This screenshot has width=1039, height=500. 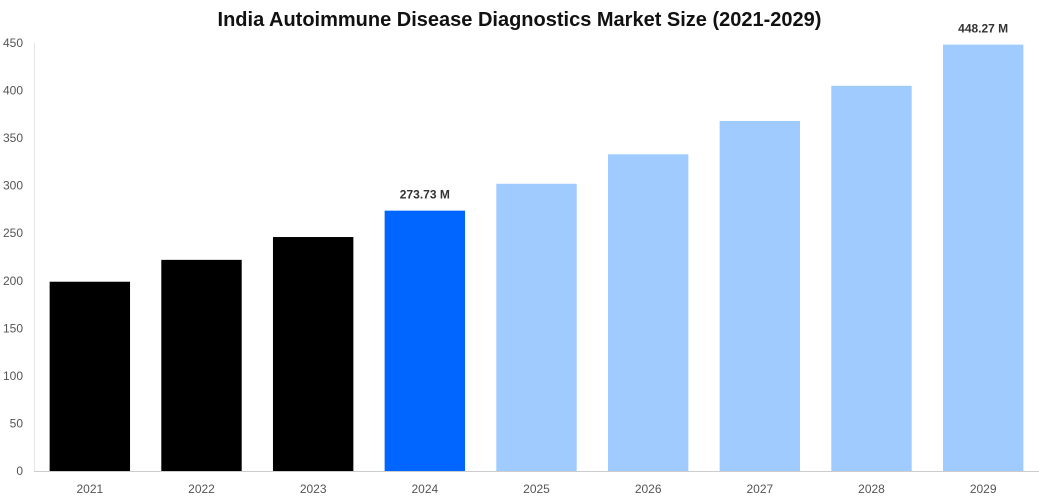 What do you see at coordinates (17, 423) in the screenshot?
I see `y-tick-label: 50` at bounding box center [17, 423].